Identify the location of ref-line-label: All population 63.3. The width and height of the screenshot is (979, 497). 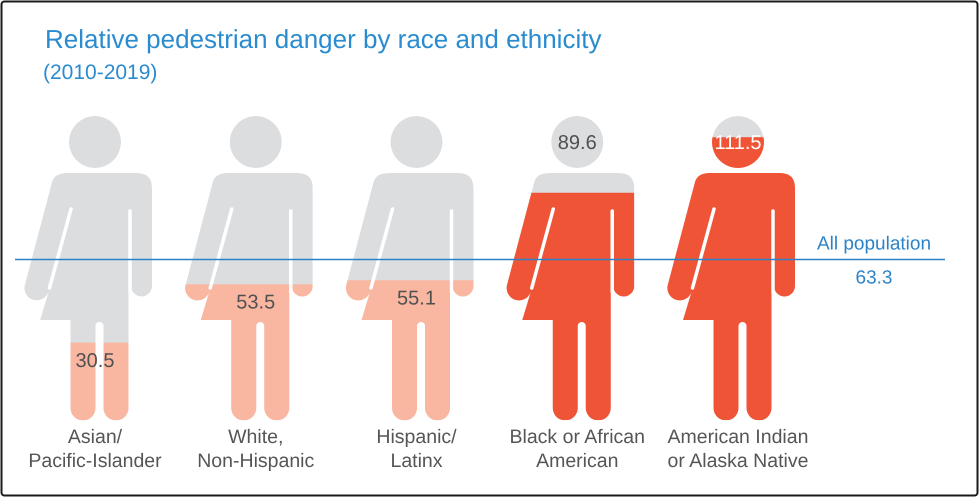
(874, 260).